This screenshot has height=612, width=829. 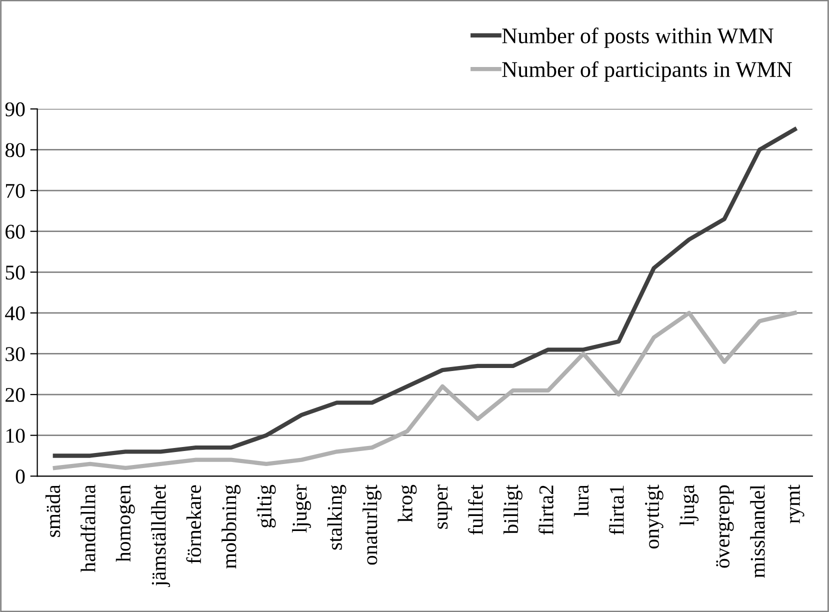 I want to click on x-tick-label: krog, so click(x=407, y=503).